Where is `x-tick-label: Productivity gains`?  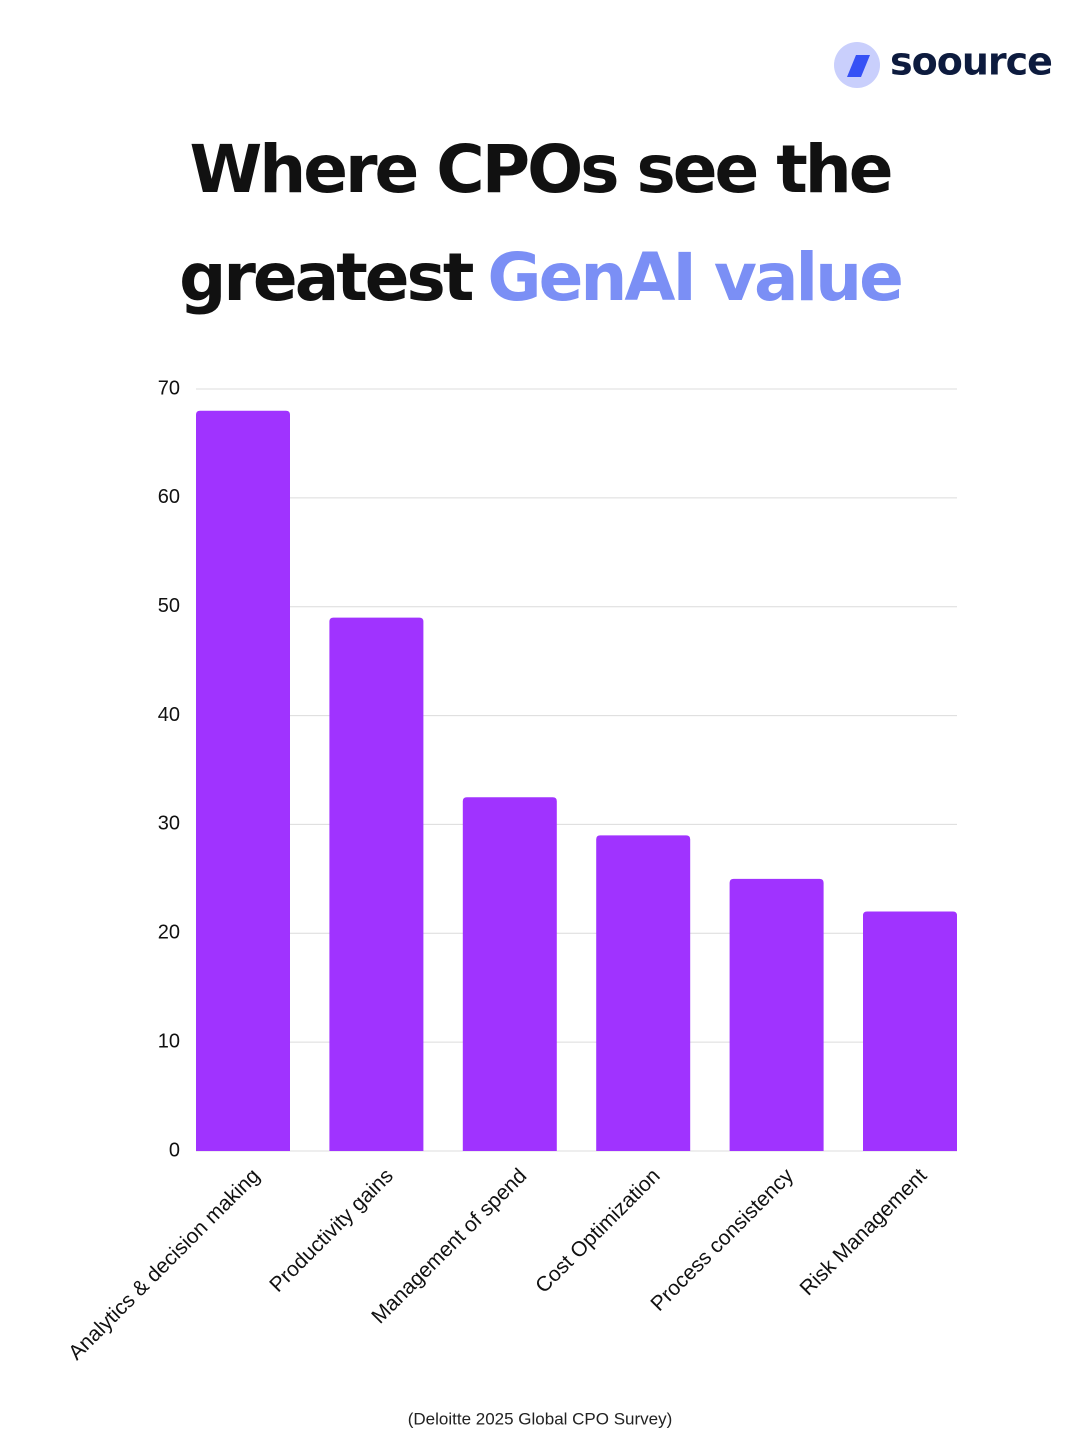
x-tick-label: Productivity gains is located at coordinates (331, 1230).